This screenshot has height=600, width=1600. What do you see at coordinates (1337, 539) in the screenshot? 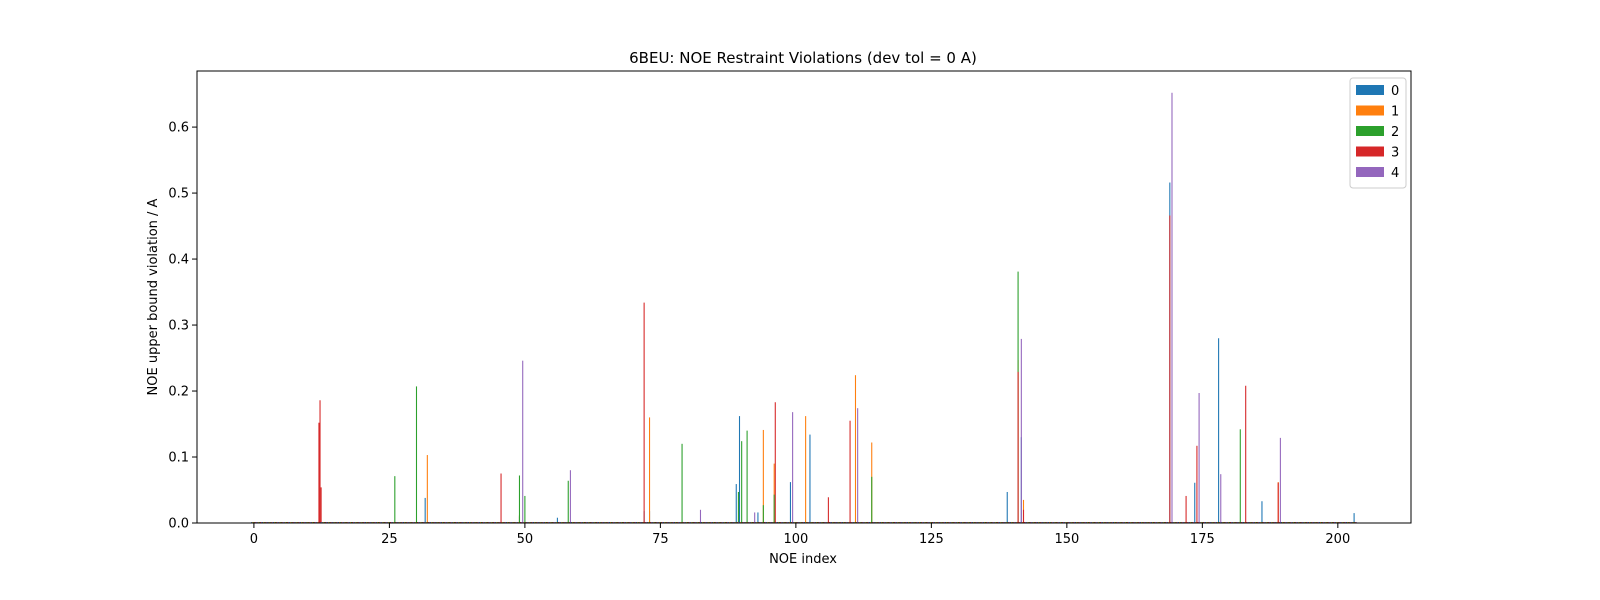
I see `x-tick-label-200: 200` at bounding box center [1337, 539].